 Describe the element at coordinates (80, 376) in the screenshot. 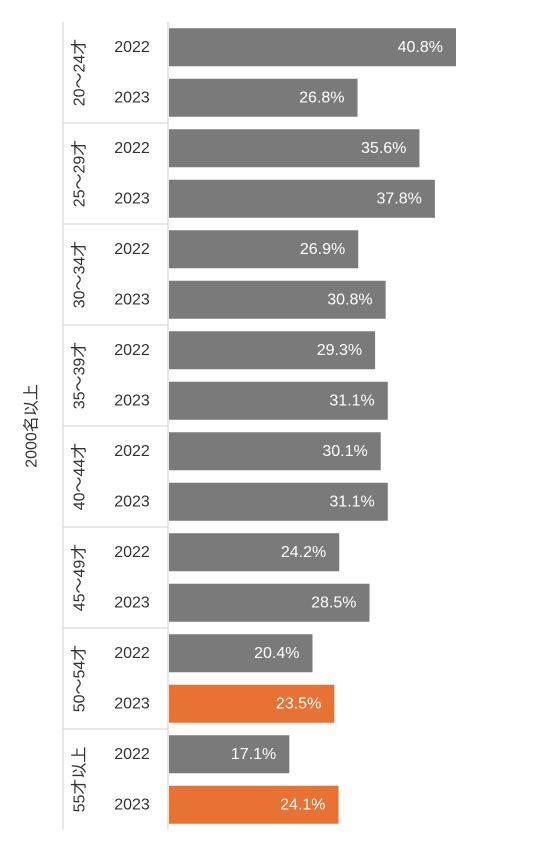

I see `group-label: 35～39才` at that location.